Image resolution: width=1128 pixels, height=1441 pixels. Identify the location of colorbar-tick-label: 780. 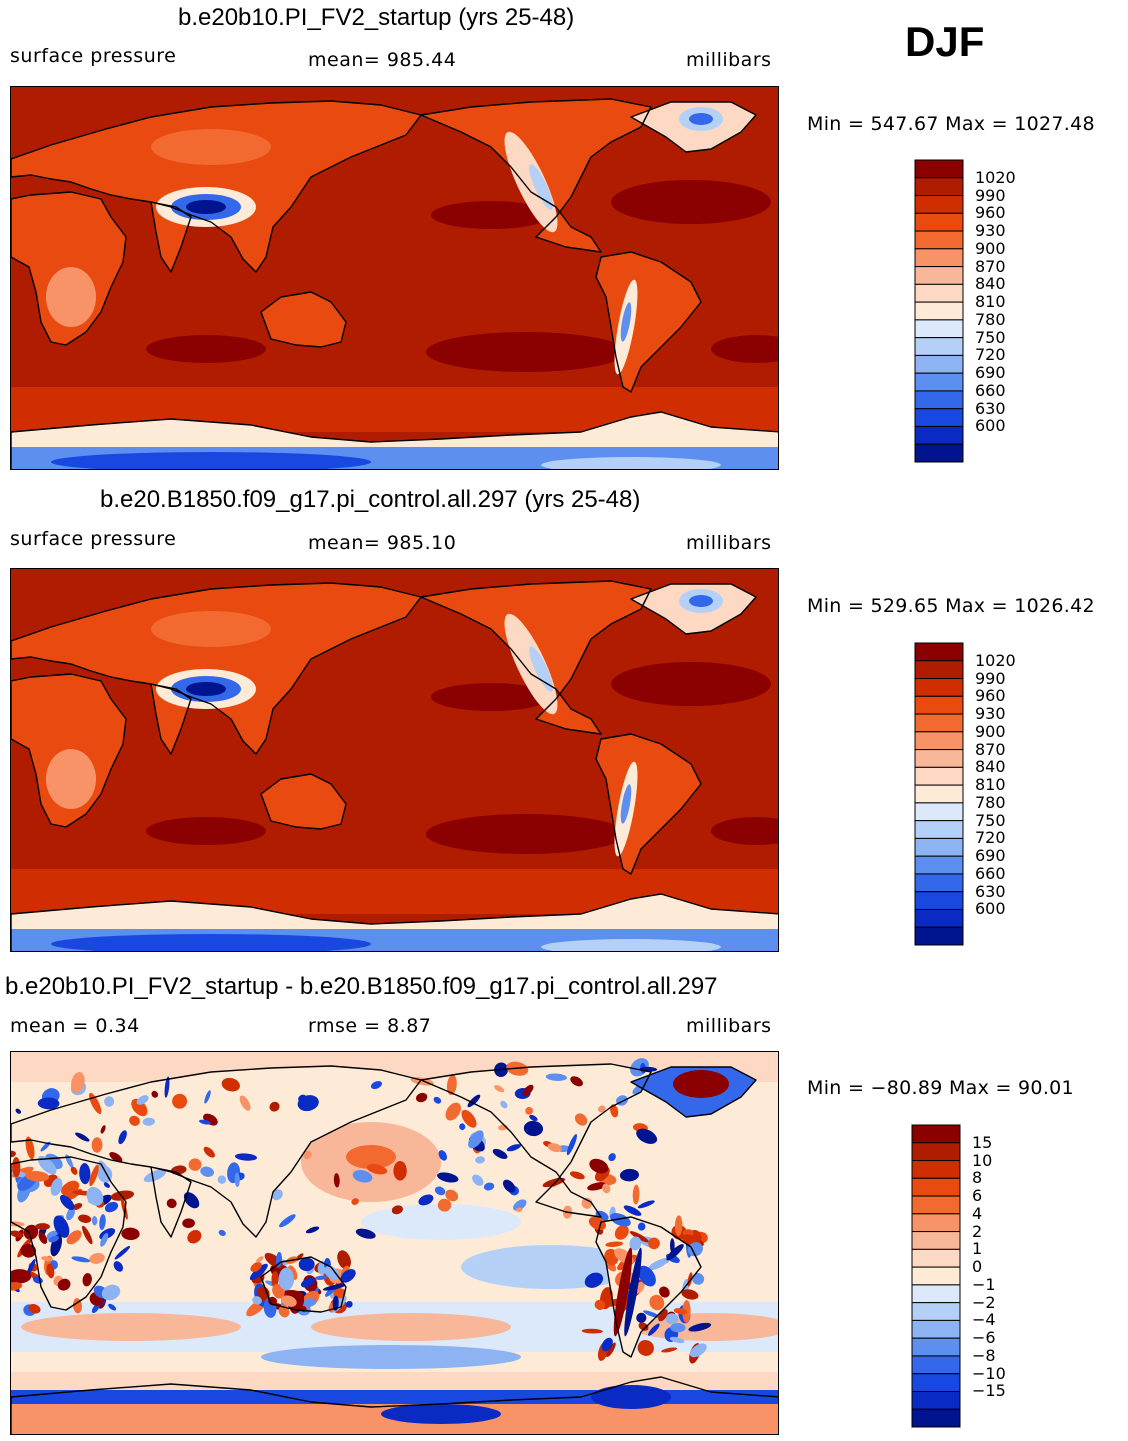
(990, 319).